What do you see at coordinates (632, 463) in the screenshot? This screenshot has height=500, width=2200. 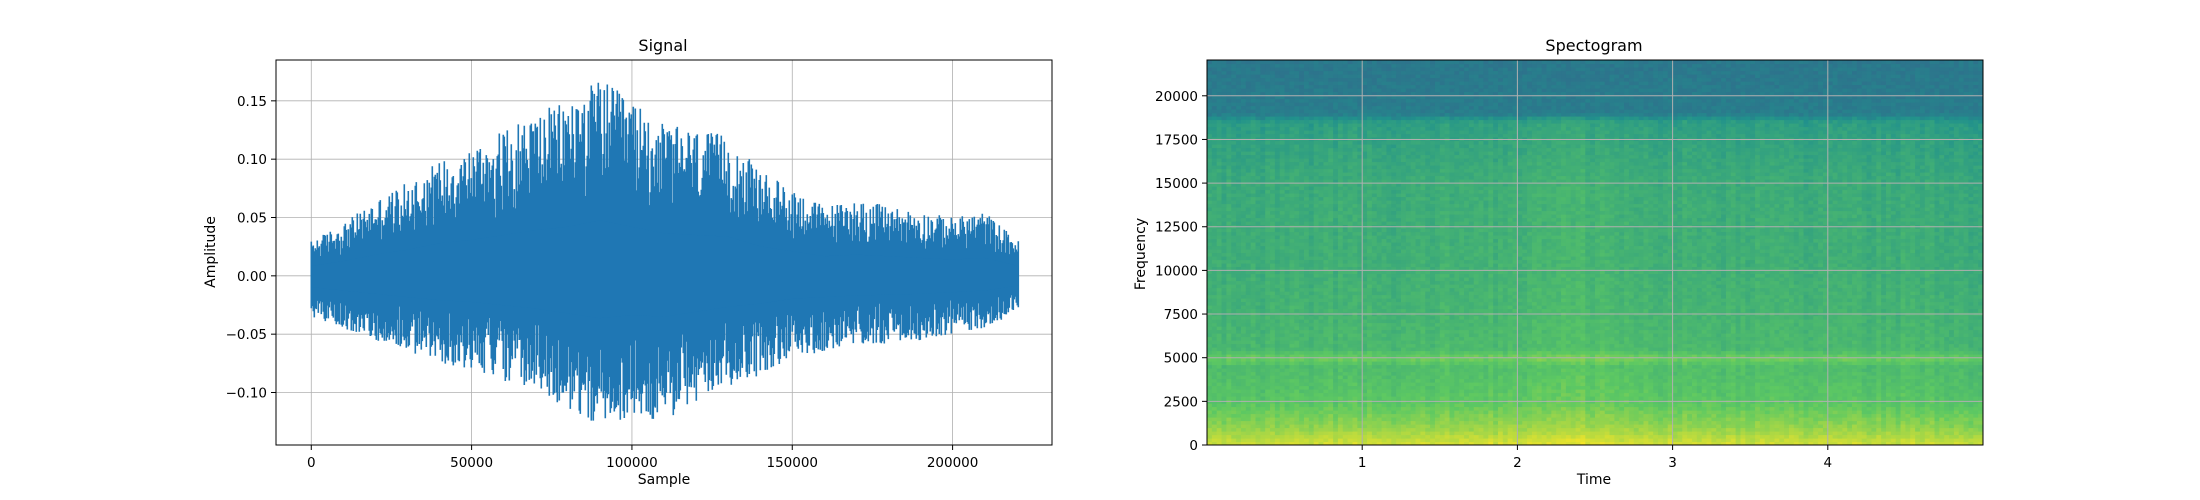 I see `signal-x-tick-label: 100000` at bounding box center [632, 463].